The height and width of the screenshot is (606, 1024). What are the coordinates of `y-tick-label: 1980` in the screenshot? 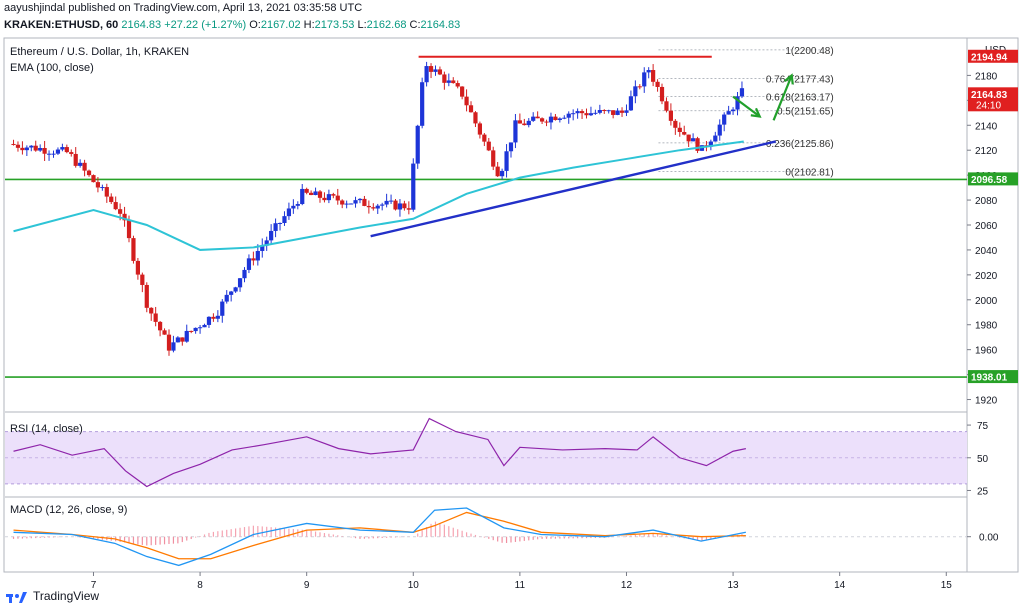 It's located at (986, 326).